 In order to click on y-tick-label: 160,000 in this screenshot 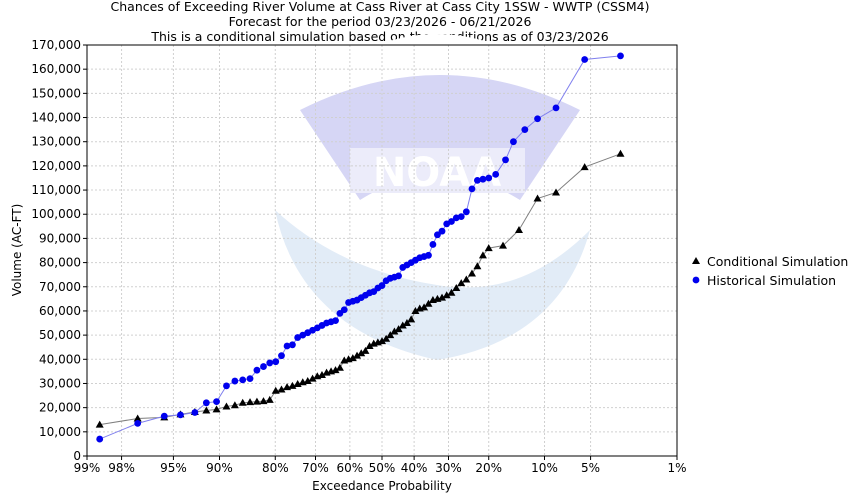, I will do `click(56, 69)`.